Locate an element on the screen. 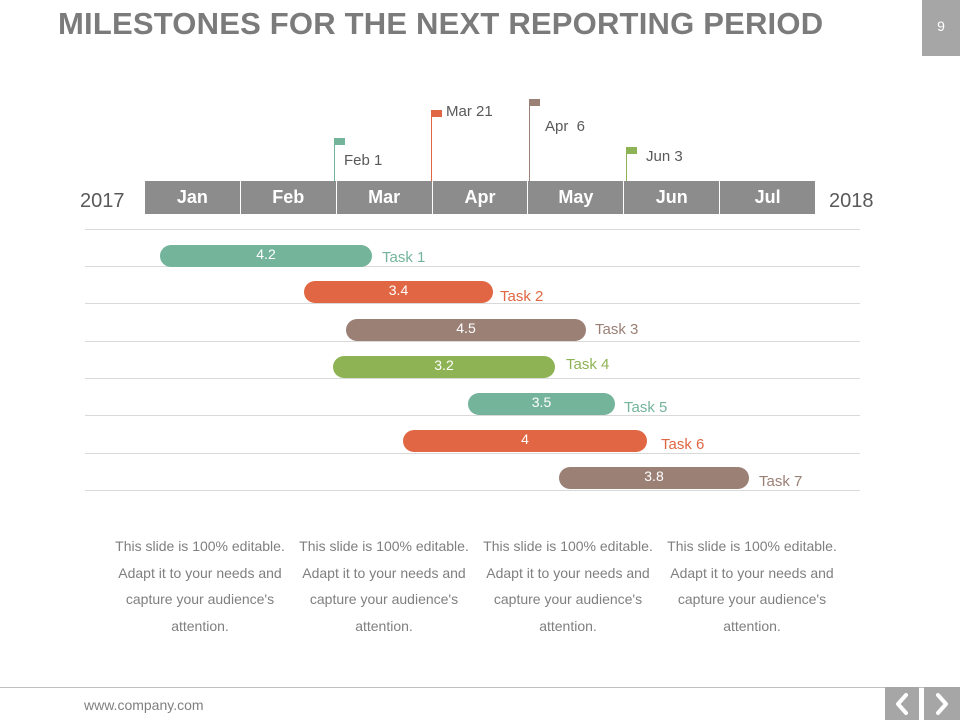 The height and width of the screenshot is (720, 960). month-jul: Jul is located at coordinates (767, 197).